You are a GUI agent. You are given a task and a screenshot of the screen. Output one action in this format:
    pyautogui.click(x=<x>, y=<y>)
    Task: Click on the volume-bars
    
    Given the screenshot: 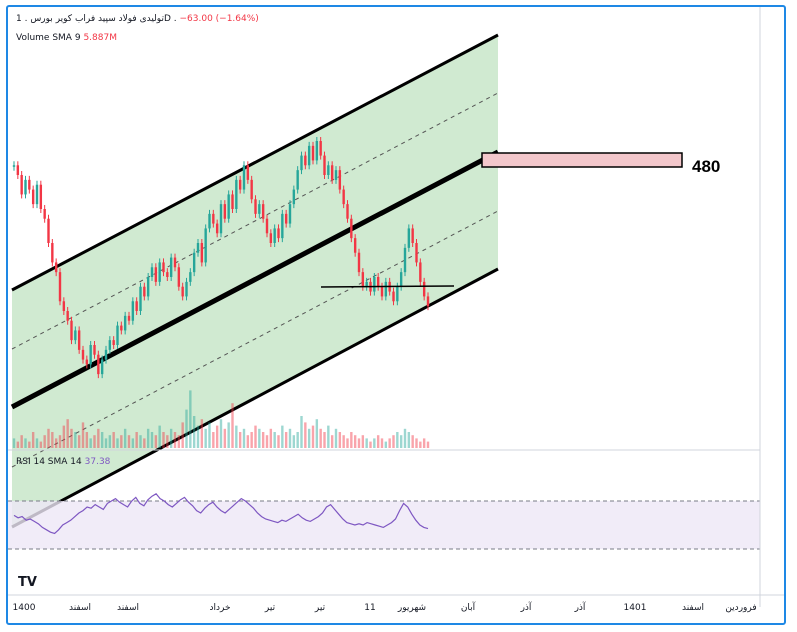 What is the action you would take?
    pyautogui.click(x=221, y=419)
    